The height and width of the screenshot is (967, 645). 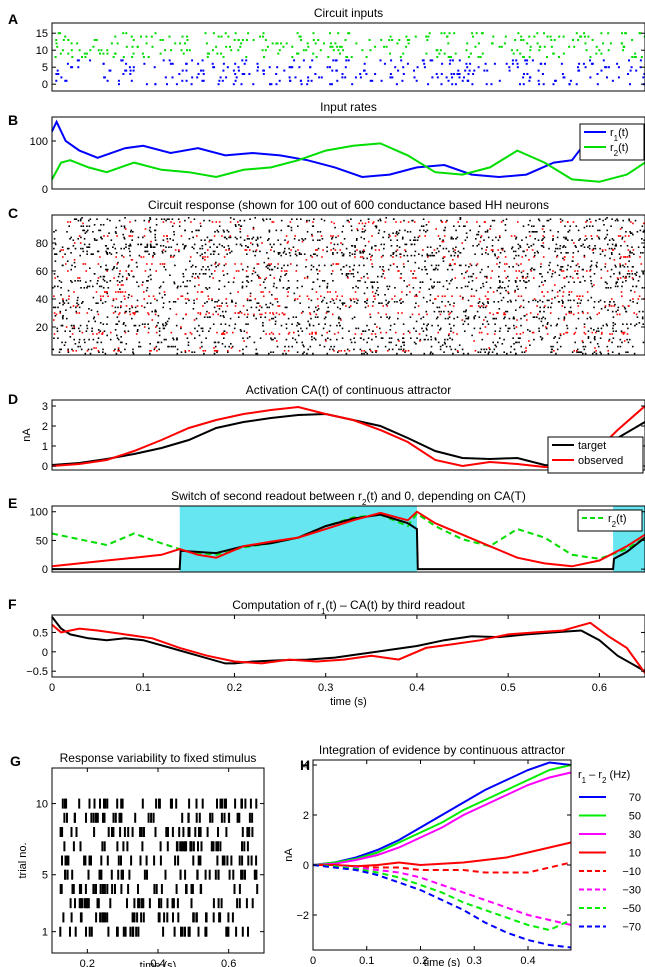 What do you see at coordinates (508, 688) in the screenshot?
I see `x-tick-label: 0.5` at bounding box center [508, 688].